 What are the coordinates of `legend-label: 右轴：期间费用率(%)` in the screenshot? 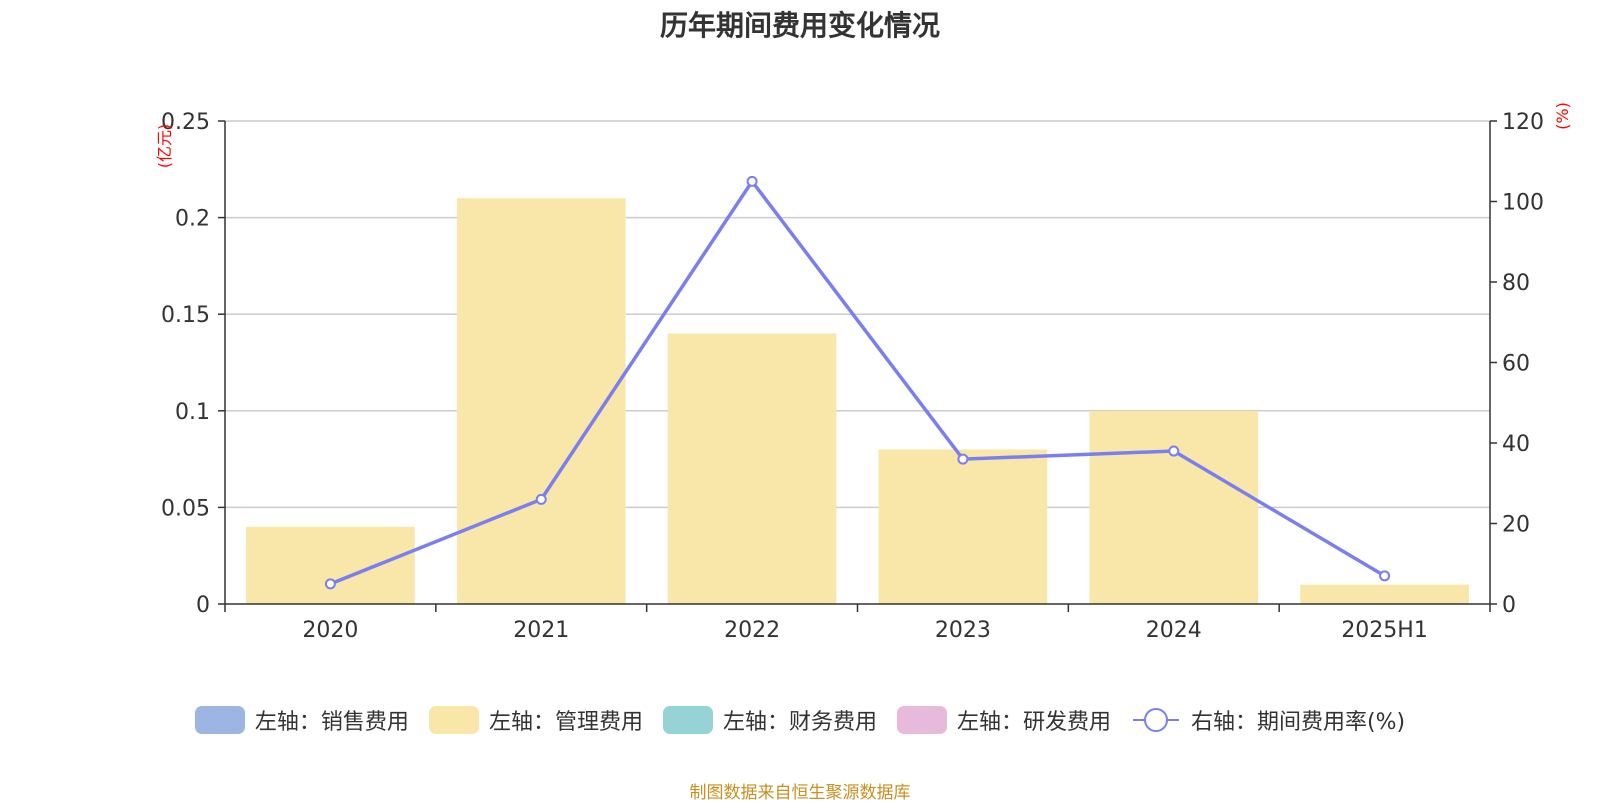 It's located at (1298, 722).